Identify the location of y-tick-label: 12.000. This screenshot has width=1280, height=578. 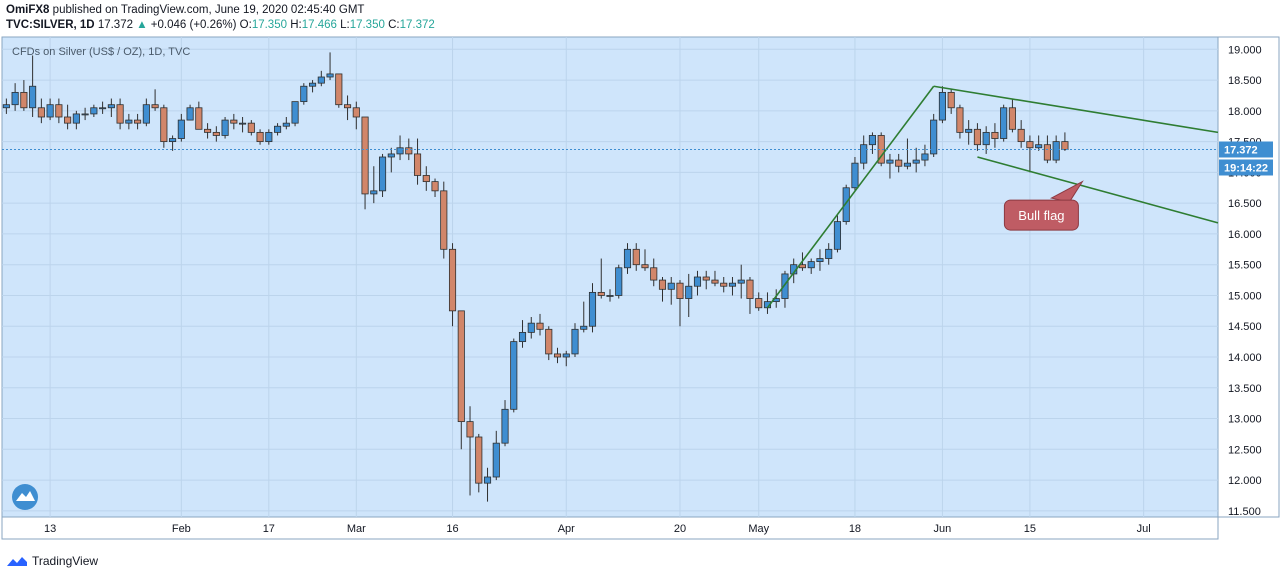
(1245, 481).